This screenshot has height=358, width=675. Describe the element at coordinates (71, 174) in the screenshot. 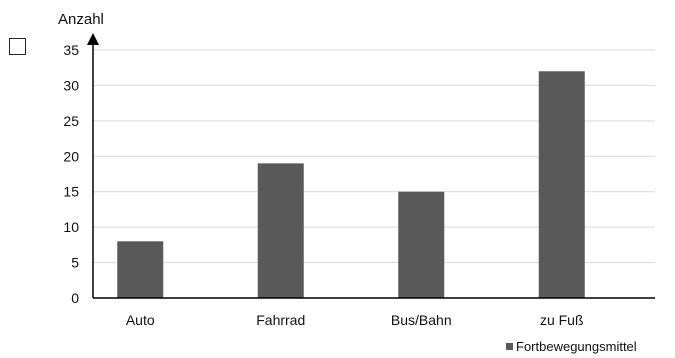

I see `y-tick-labels: 0 5 10 15 20 25 30 35` at that location.